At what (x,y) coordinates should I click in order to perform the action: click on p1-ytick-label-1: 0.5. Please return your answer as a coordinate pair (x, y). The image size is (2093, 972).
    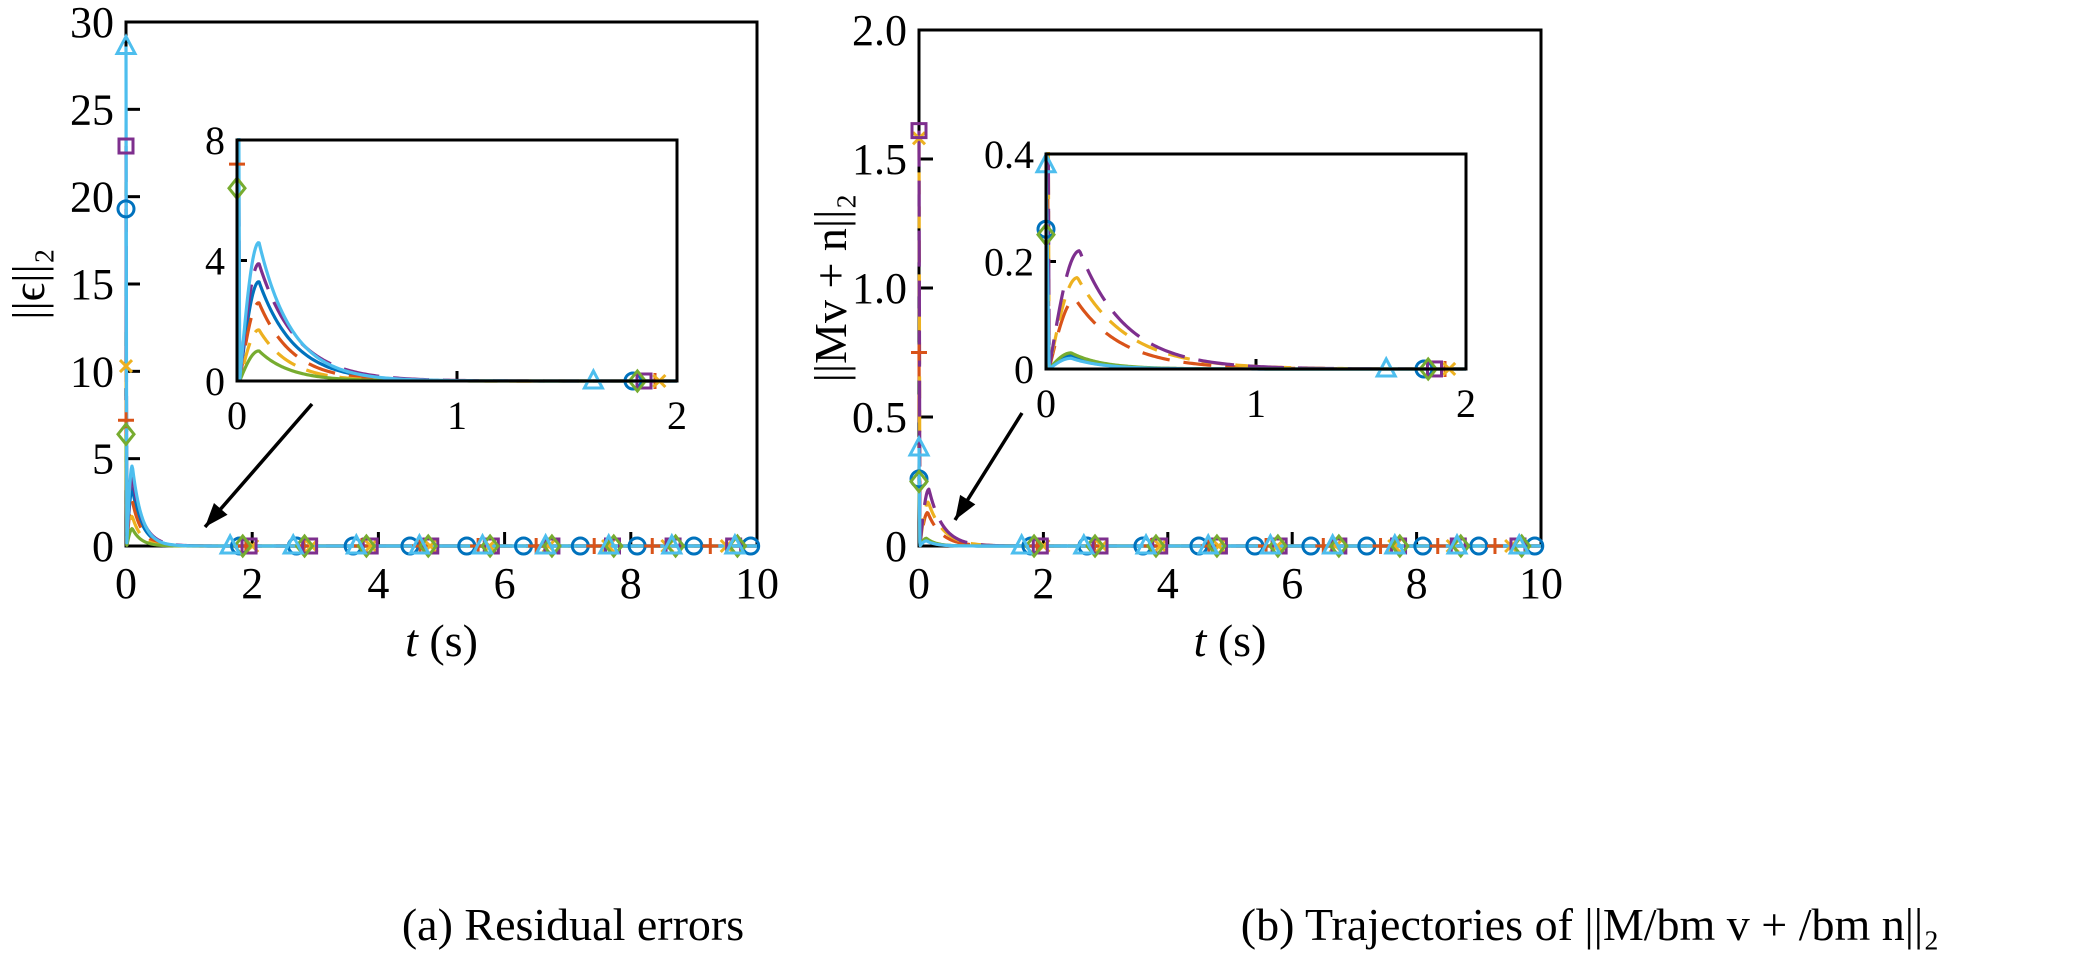
    Looking at the image, I should click on (879, 417).